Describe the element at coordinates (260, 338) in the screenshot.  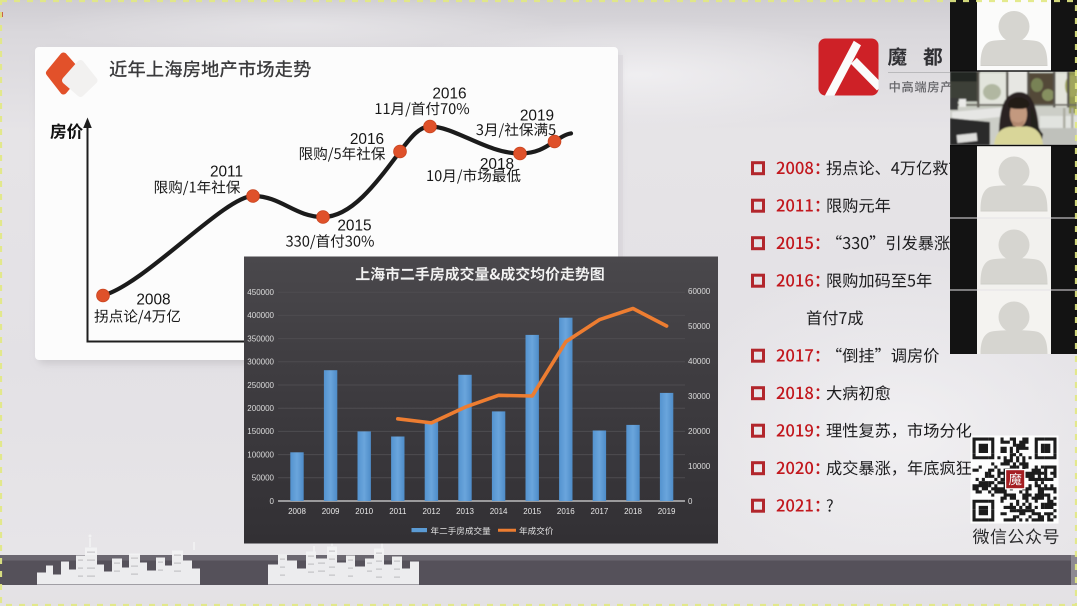
I see `svg-text: 350000` at that location.